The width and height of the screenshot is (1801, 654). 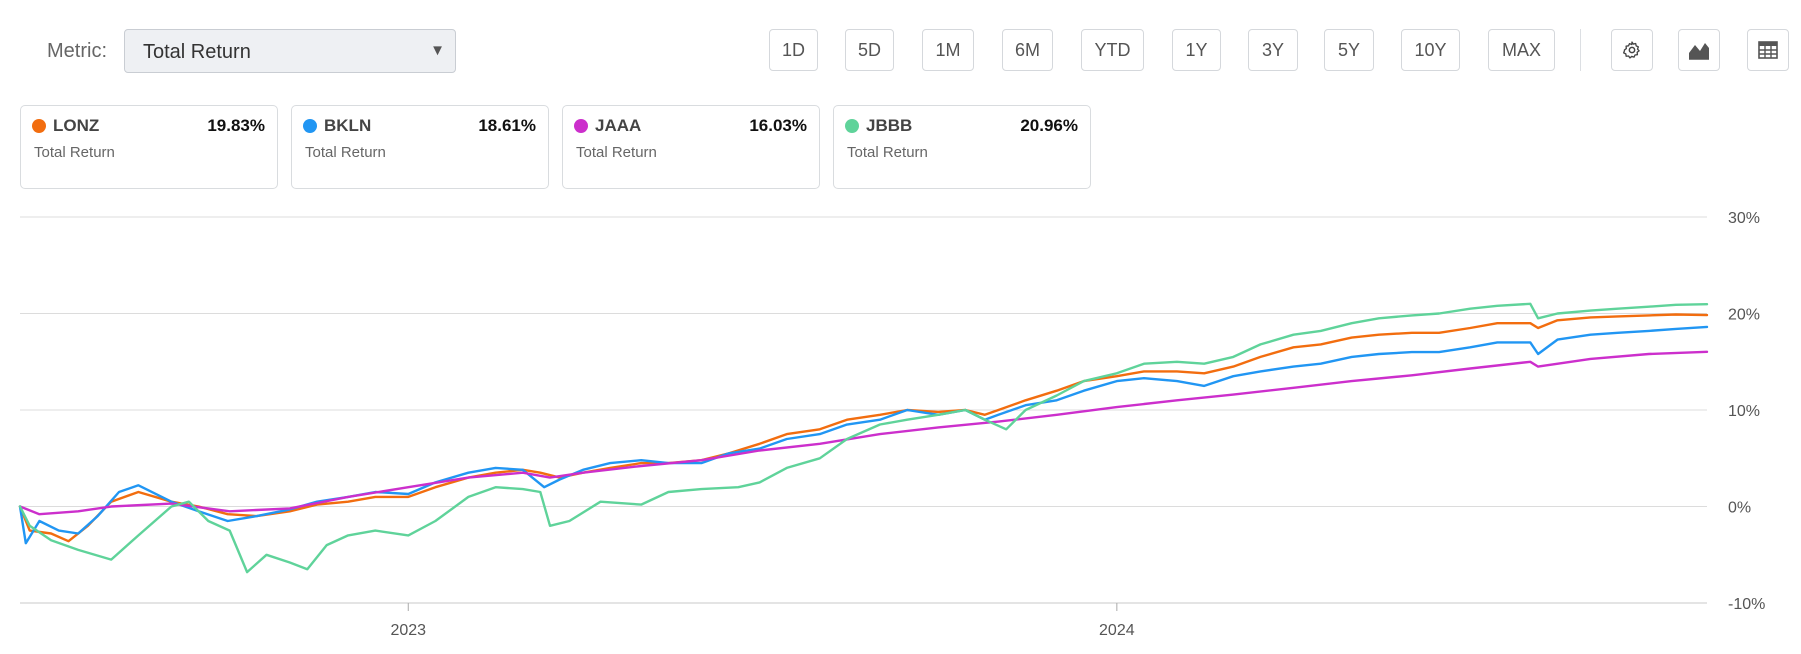 What do you see at coordinates (348, 125) in the screenshot?
I see `legend-ticker: BKLN` at bounding box center [348, 125].